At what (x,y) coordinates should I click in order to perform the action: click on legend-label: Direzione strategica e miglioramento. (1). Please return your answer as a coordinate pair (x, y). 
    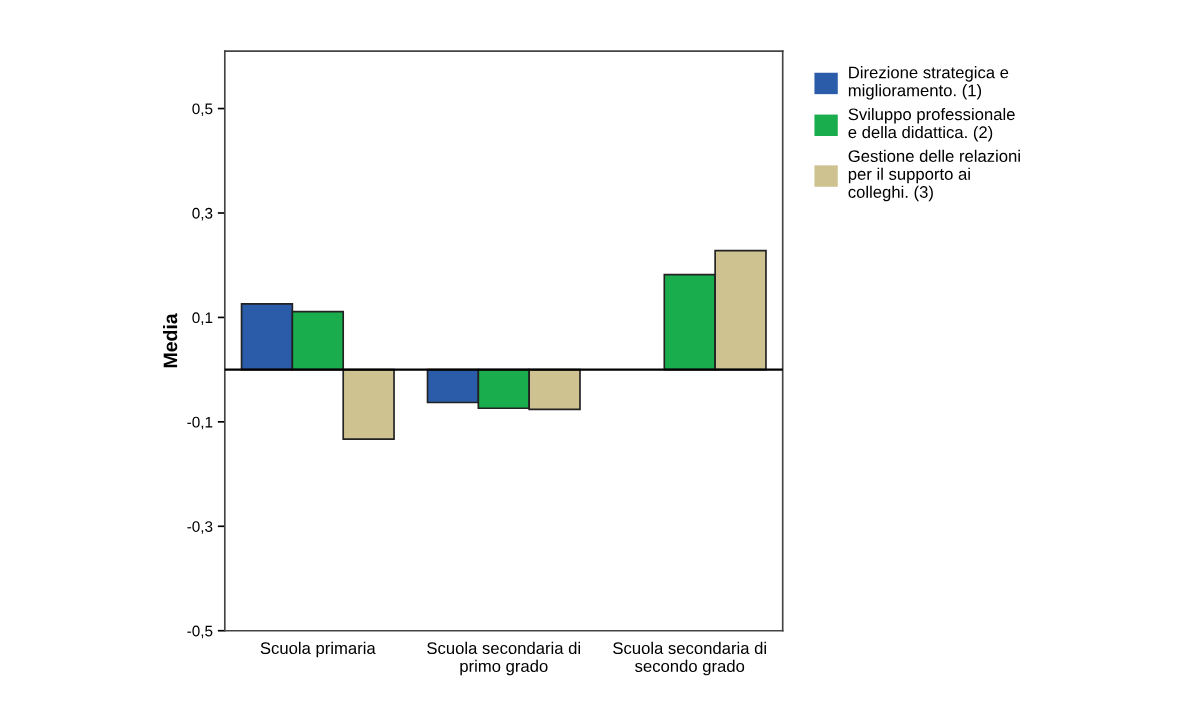
    Looking at the image, I should click on (928, 83).